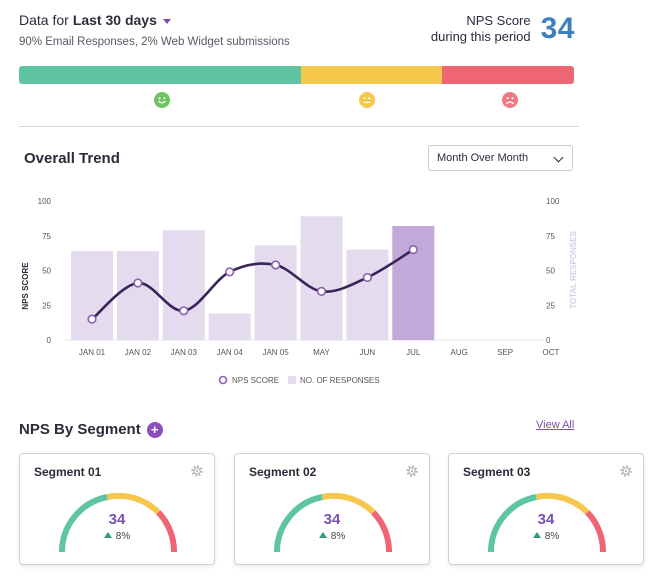 The width and height of the screenshot is (650, 583). I want to click on detractors-segment, so click(508, 75).